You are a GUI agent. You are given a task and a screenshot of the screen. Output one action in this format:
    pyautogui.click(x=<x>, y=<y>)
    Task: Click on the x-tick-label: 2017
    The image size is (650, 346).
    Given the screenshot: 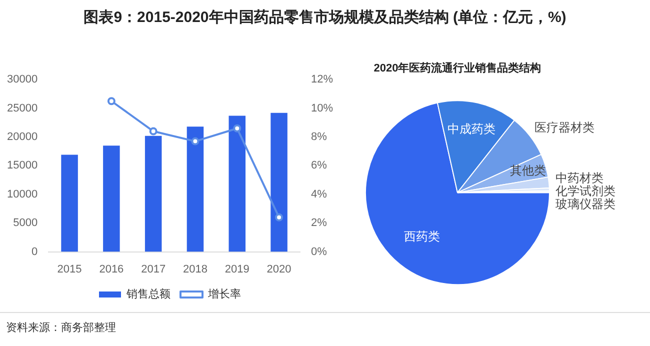 What is the action you would take?
    pyautogui.click(x=153, y=269)
    